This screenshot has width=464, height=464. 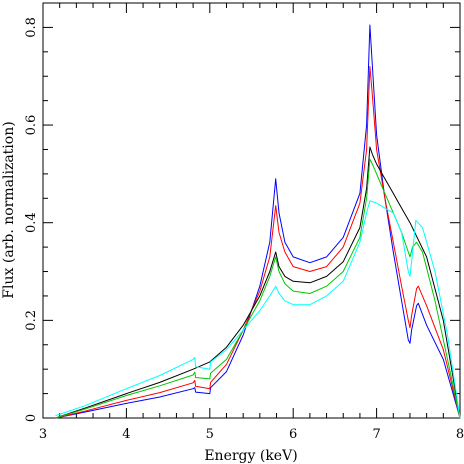 What do you see at coordinates (43, 434) in the screenshot?
I see `x-tick-label: 3` at bounding box center [43, 434].